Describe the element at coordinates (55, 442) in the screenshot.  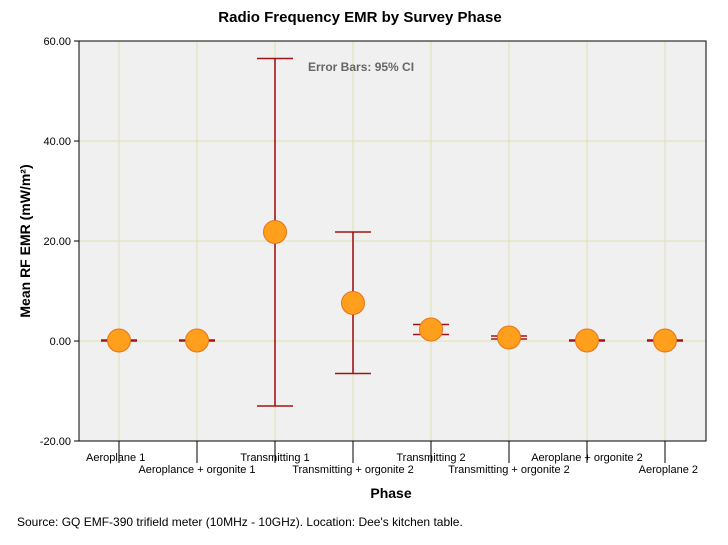
I see `y-tick-label: -20.00` at that location.